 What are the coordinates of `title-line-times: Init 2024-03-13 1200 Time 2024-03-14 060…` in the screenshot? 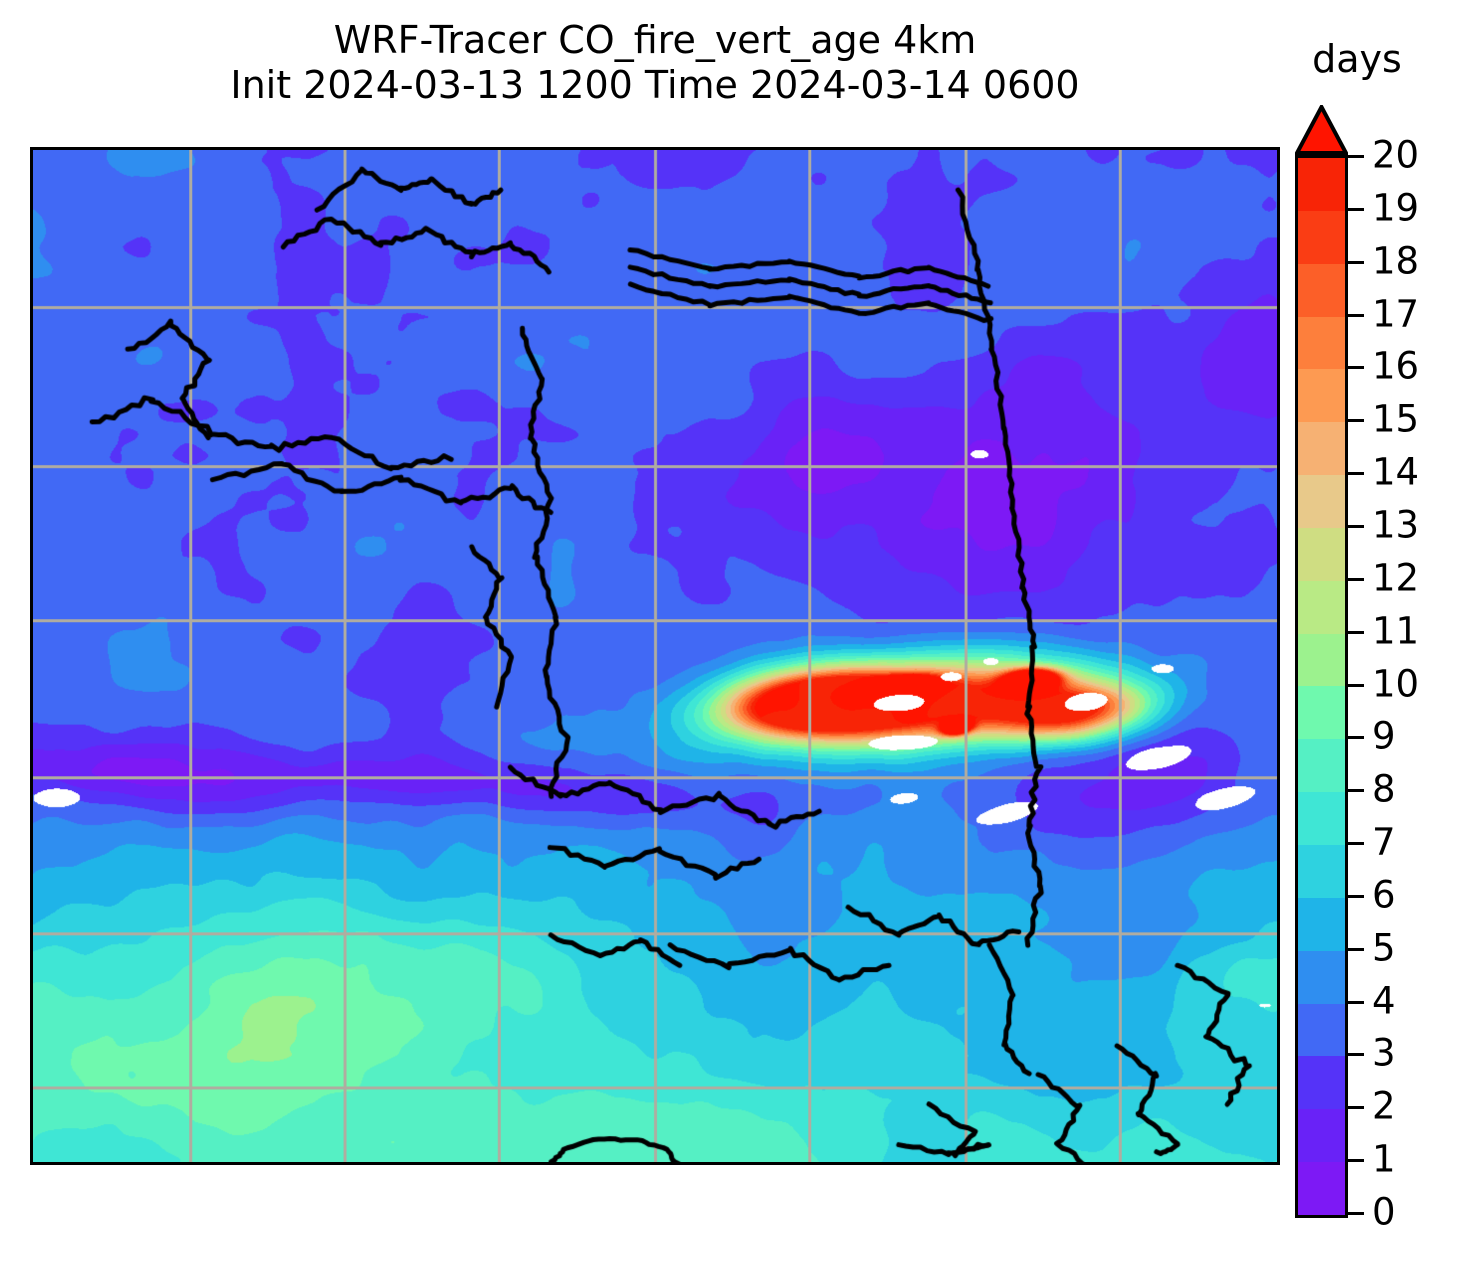 It's located at (655, 84).